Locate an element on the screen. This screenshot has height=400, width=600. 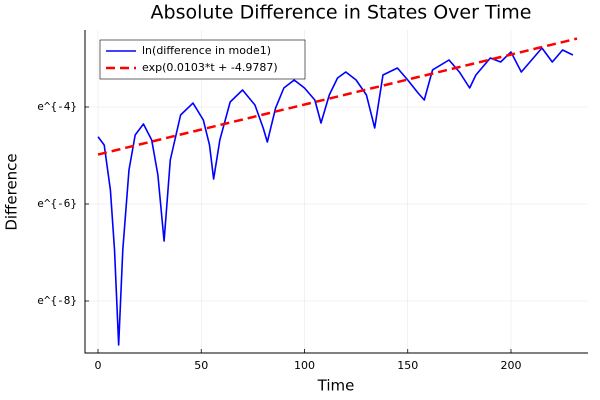
x-tick-label: 100 is located at coordinates (304, 365).